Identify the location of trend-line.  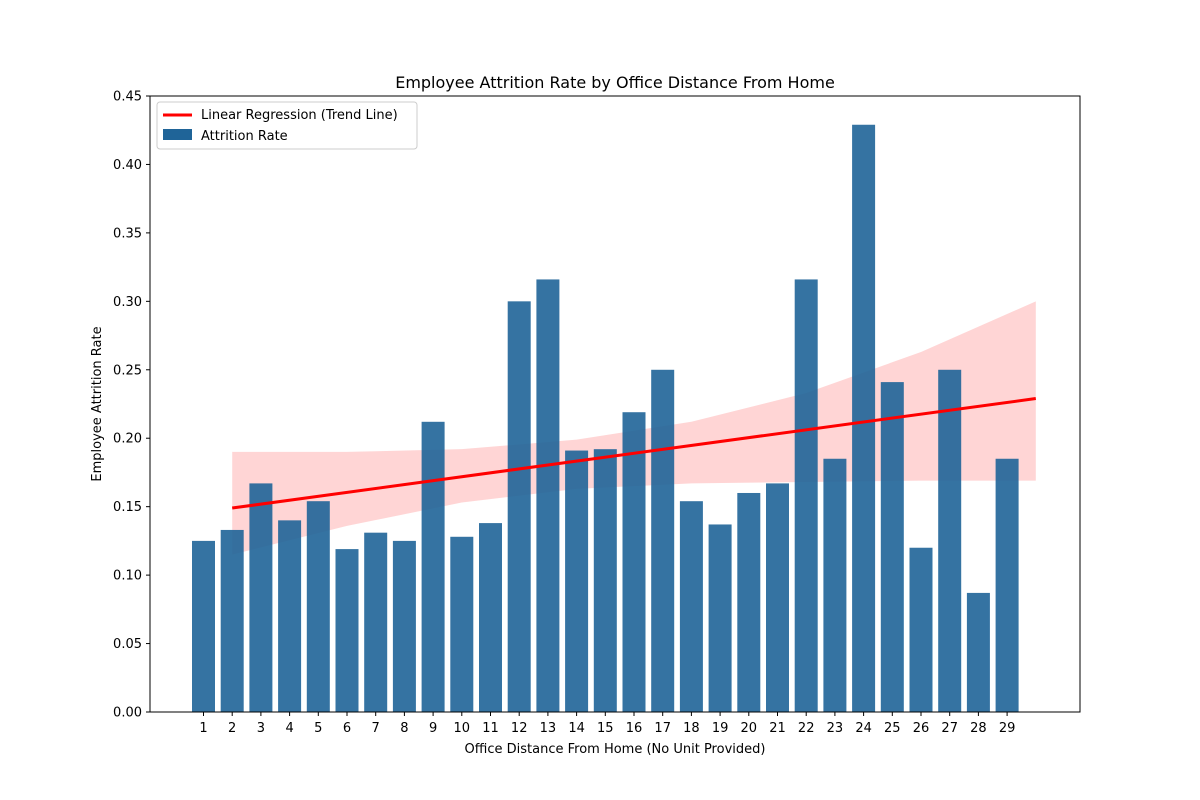
(634, 453).